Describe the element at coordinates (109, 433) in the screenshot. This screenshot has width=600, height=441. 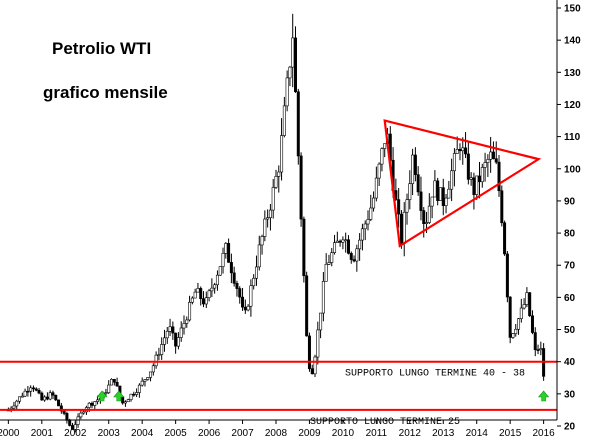
I see `x-tick-label: 2003` at that location.